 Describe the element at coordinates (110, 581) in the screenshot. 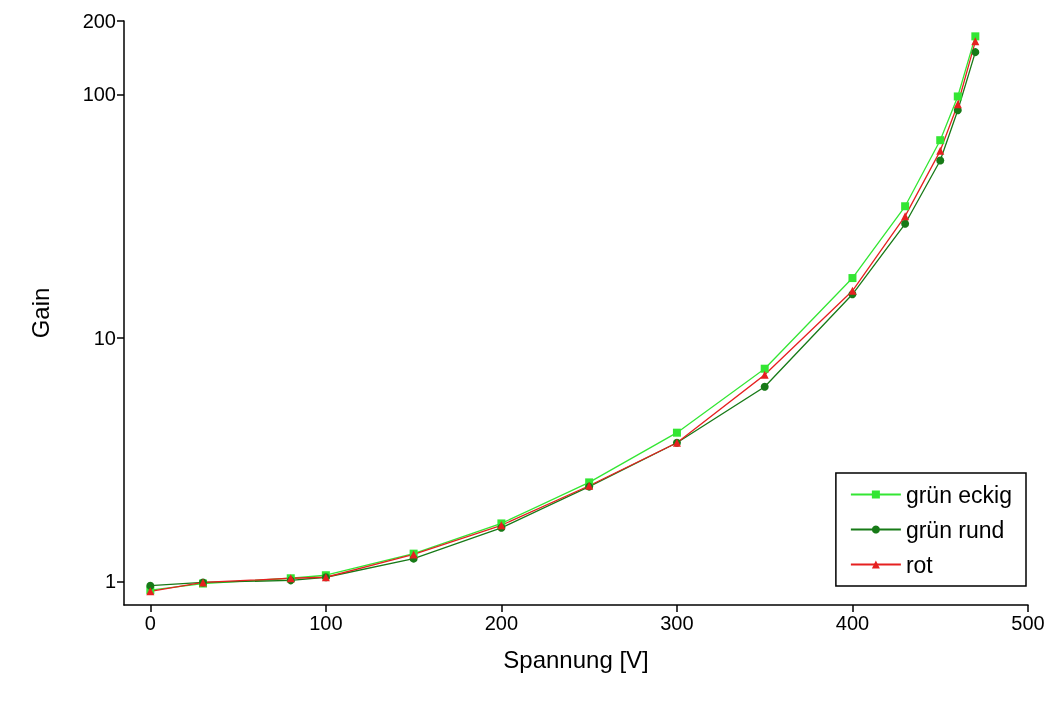

I see `y-tick-label: 1` at that location.